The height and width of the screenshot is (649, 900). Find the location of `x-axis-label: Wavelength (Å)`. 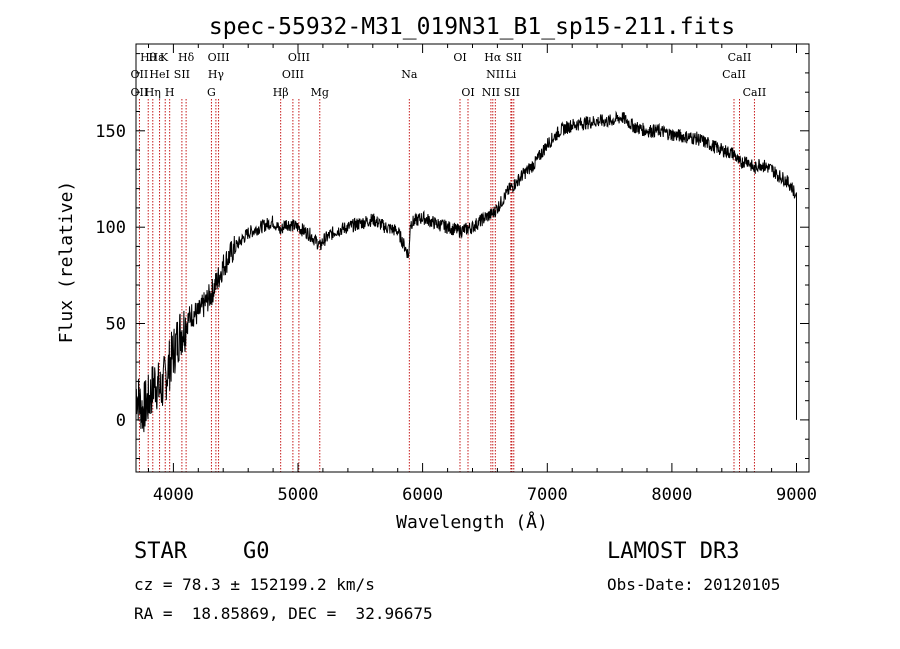

x-axis-label: Wavelength (Å) is located at coordinates (472, 522).